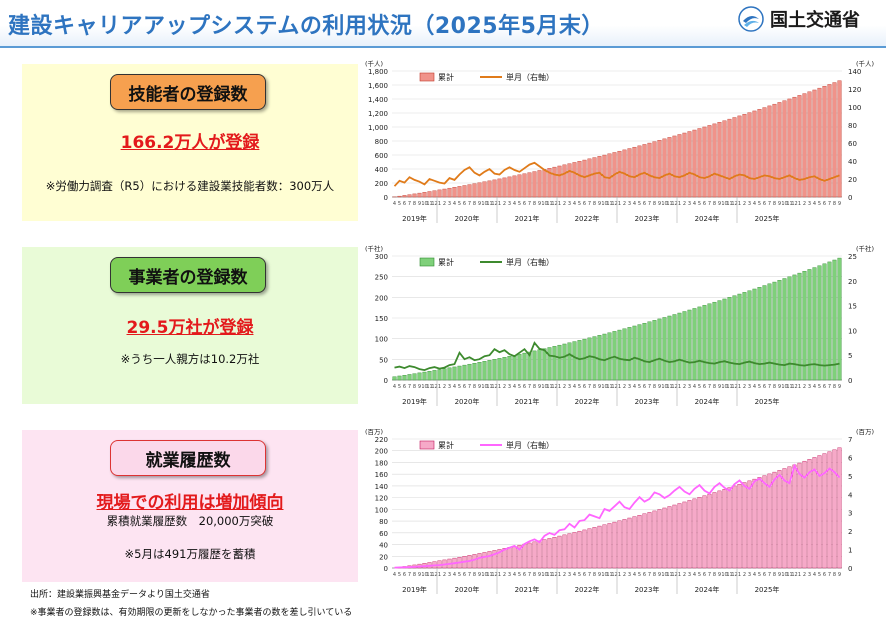 Image resolution: width=886 pixels, height=622 pixels. What do you see at coordinates (850, 514) in the screenshot?
I see `y2-tick-label: 3` at bounding box center [850, 514].